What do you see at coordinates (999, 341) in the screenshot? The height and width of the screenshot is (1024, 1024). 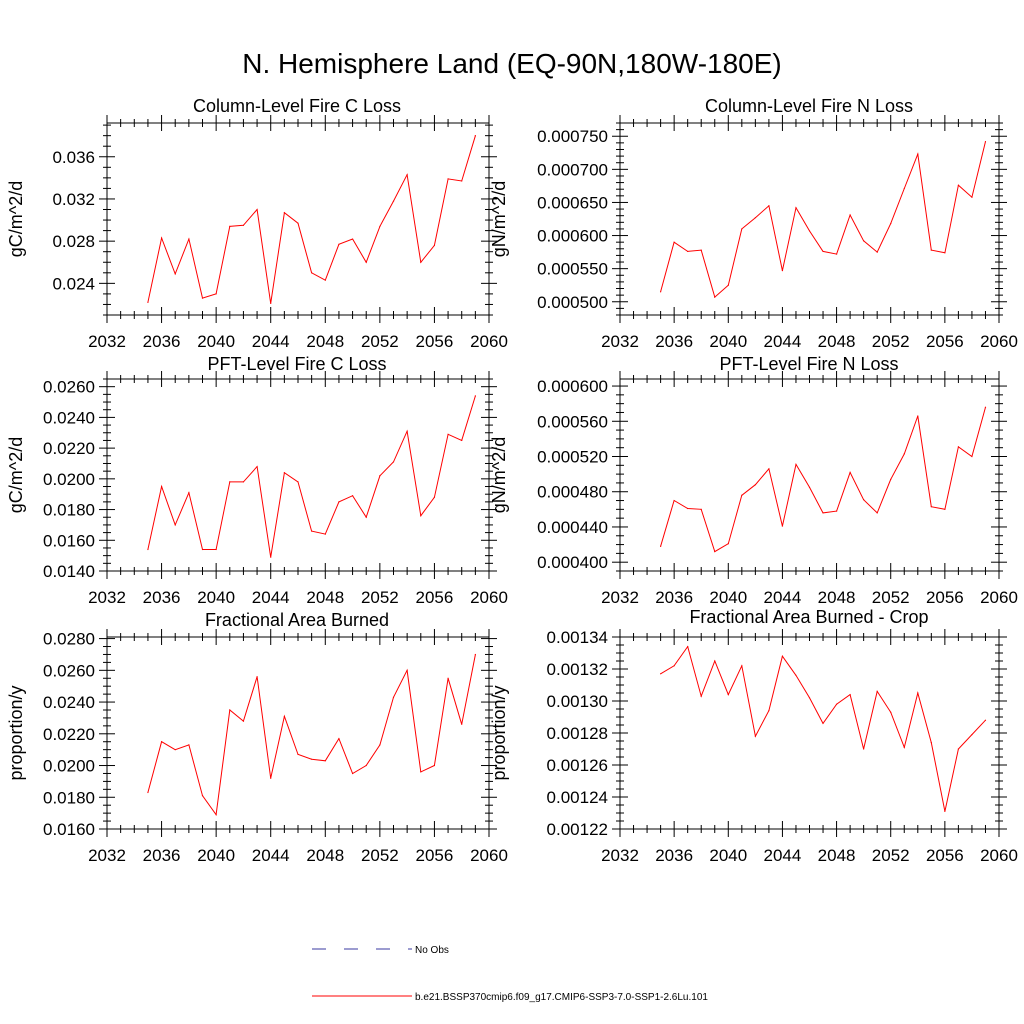 I see `x-tick-label: 2060` at bounding box center [999, 341].